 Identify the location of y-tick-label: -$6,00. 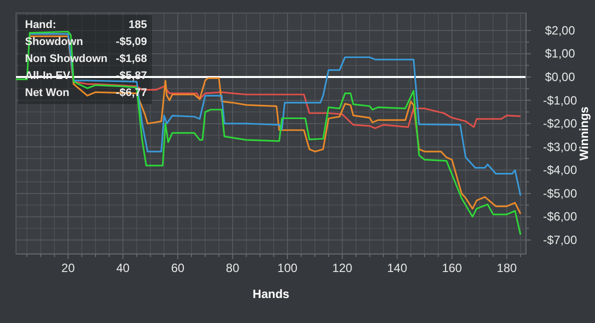
(560, 217).